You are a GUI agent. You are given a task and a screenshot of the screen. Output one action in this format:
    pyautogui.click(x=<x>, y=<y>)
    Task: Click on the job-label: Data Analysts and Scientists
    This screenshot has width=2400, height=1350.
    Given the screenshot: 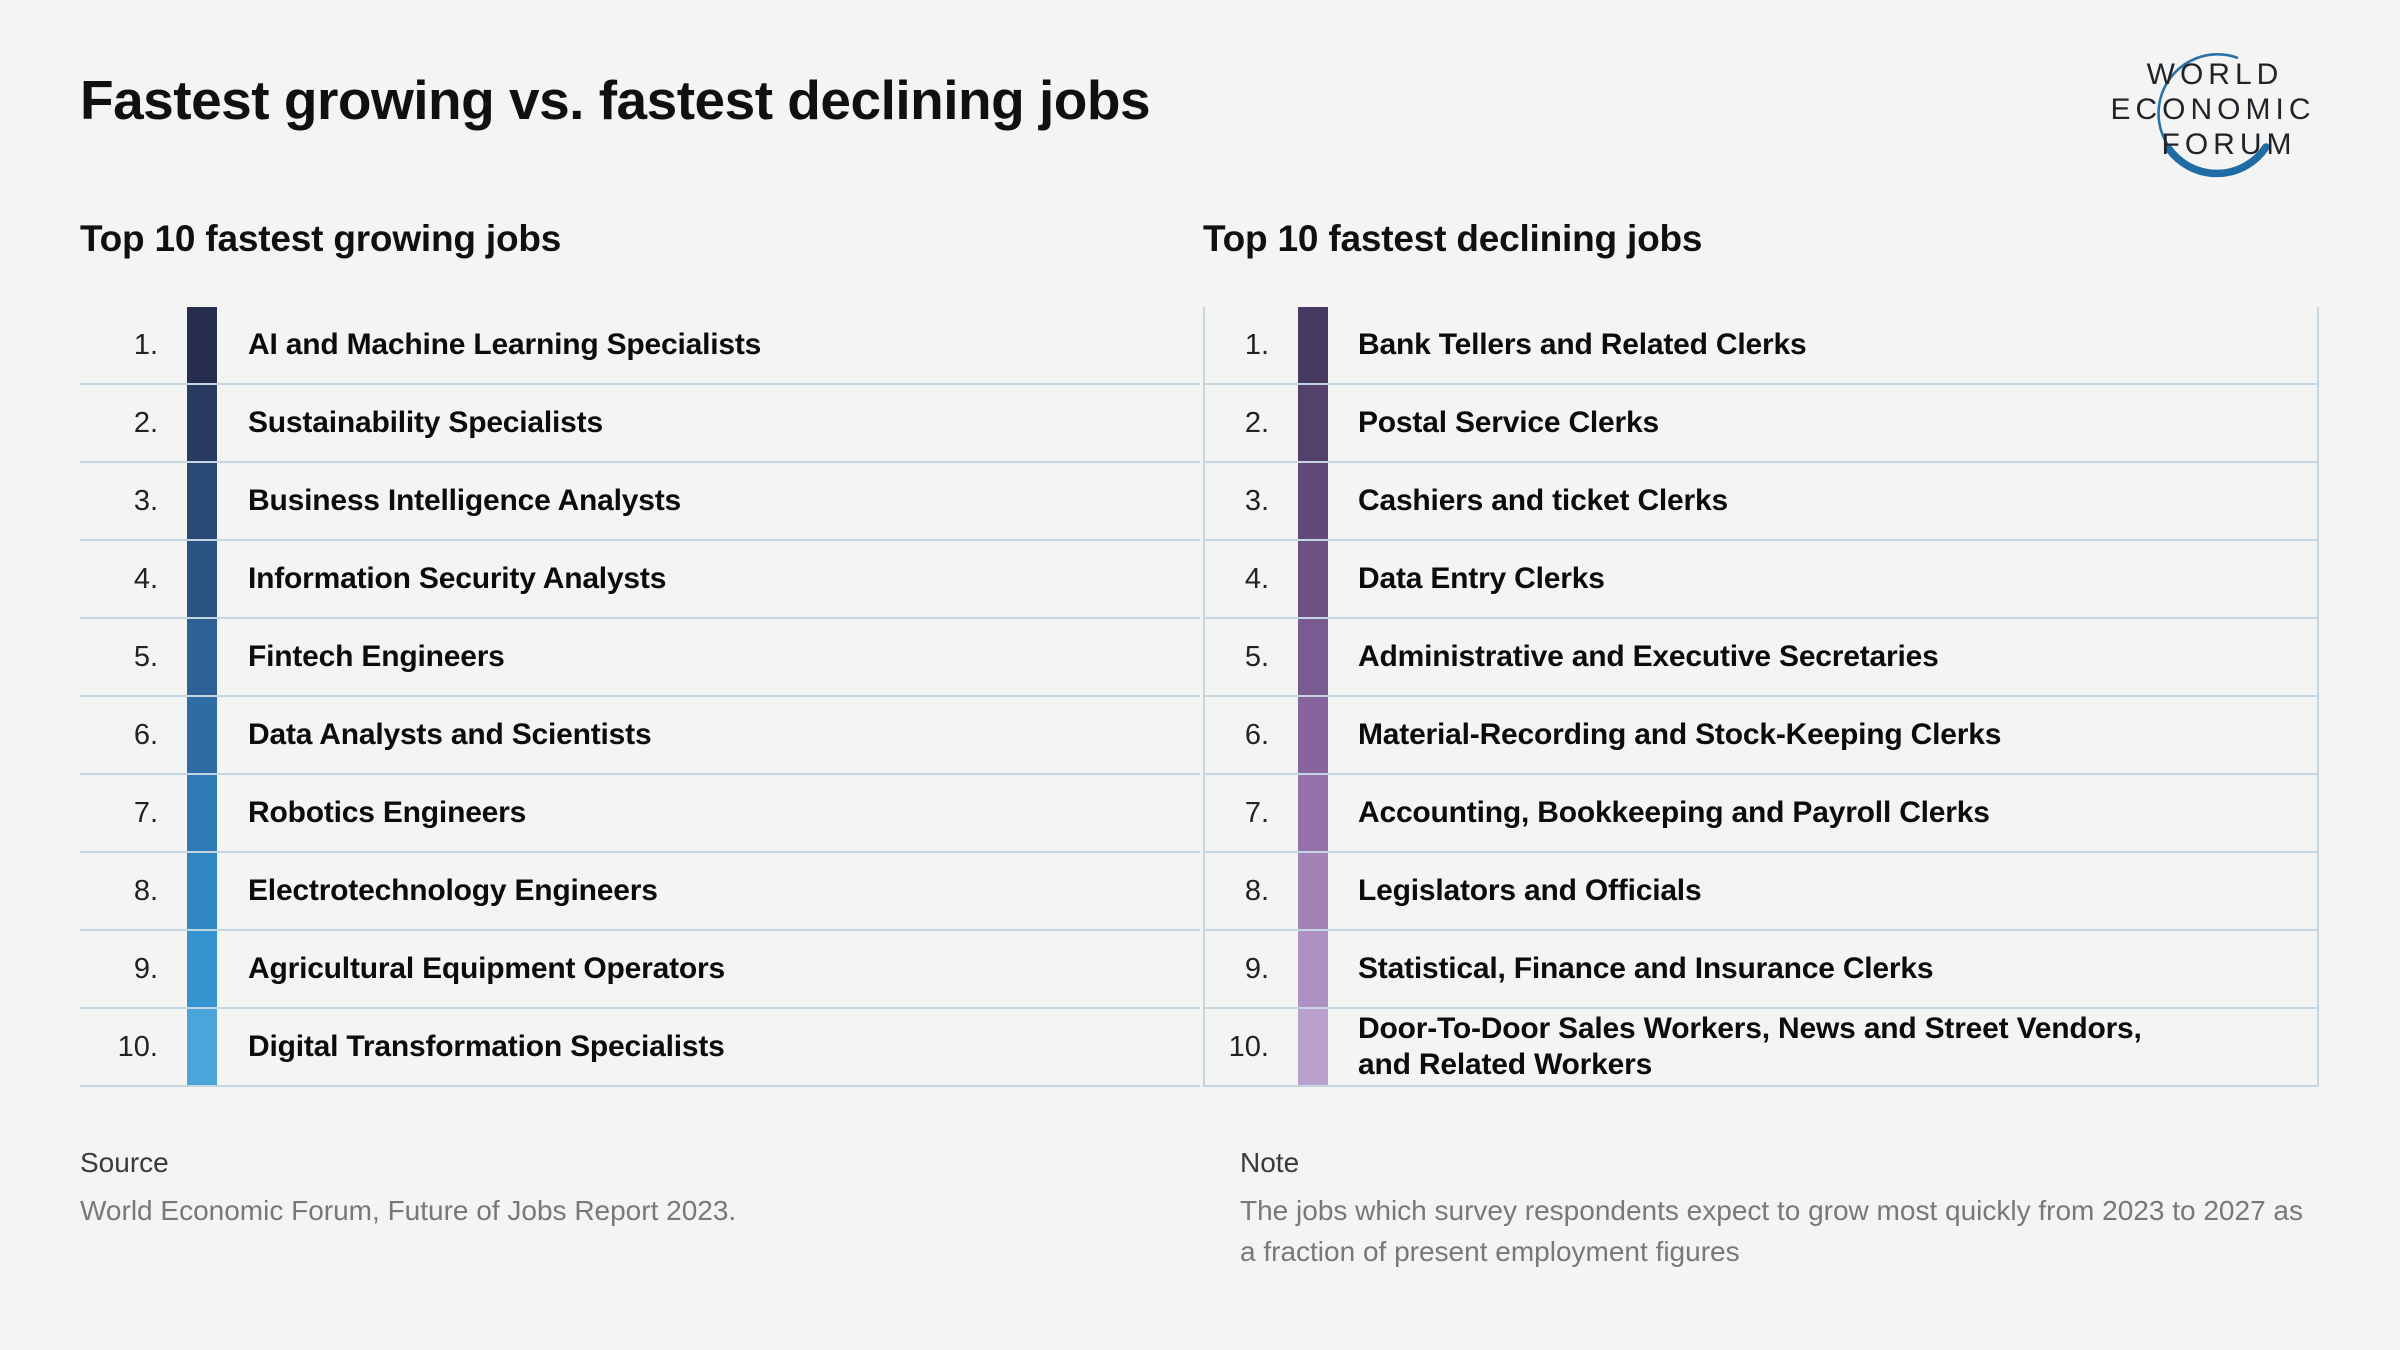 What is the action you would take?
    pyautogui.click(x=450, y=734)
    